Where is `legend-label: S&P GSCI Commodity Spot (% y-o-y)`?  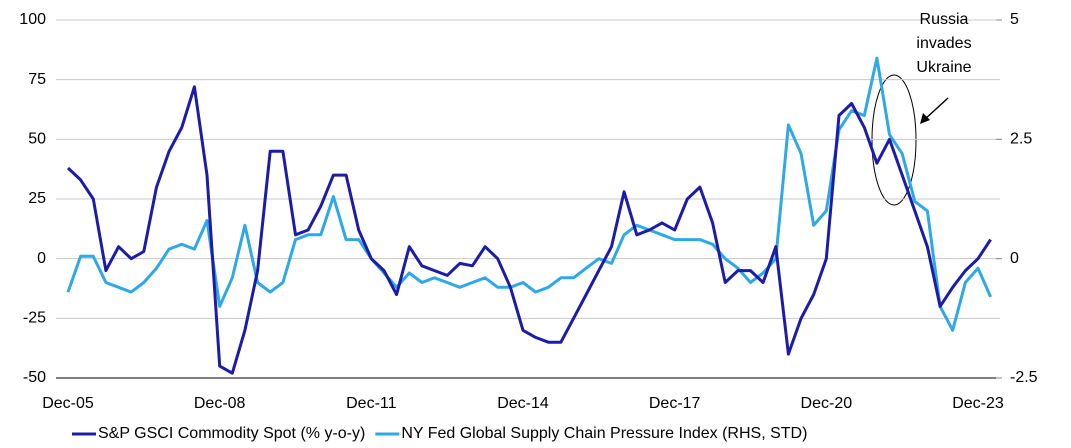 legend-label: S&P GSCI Commodity Spot (% y-o-y) is located at coordinates (231, 433).